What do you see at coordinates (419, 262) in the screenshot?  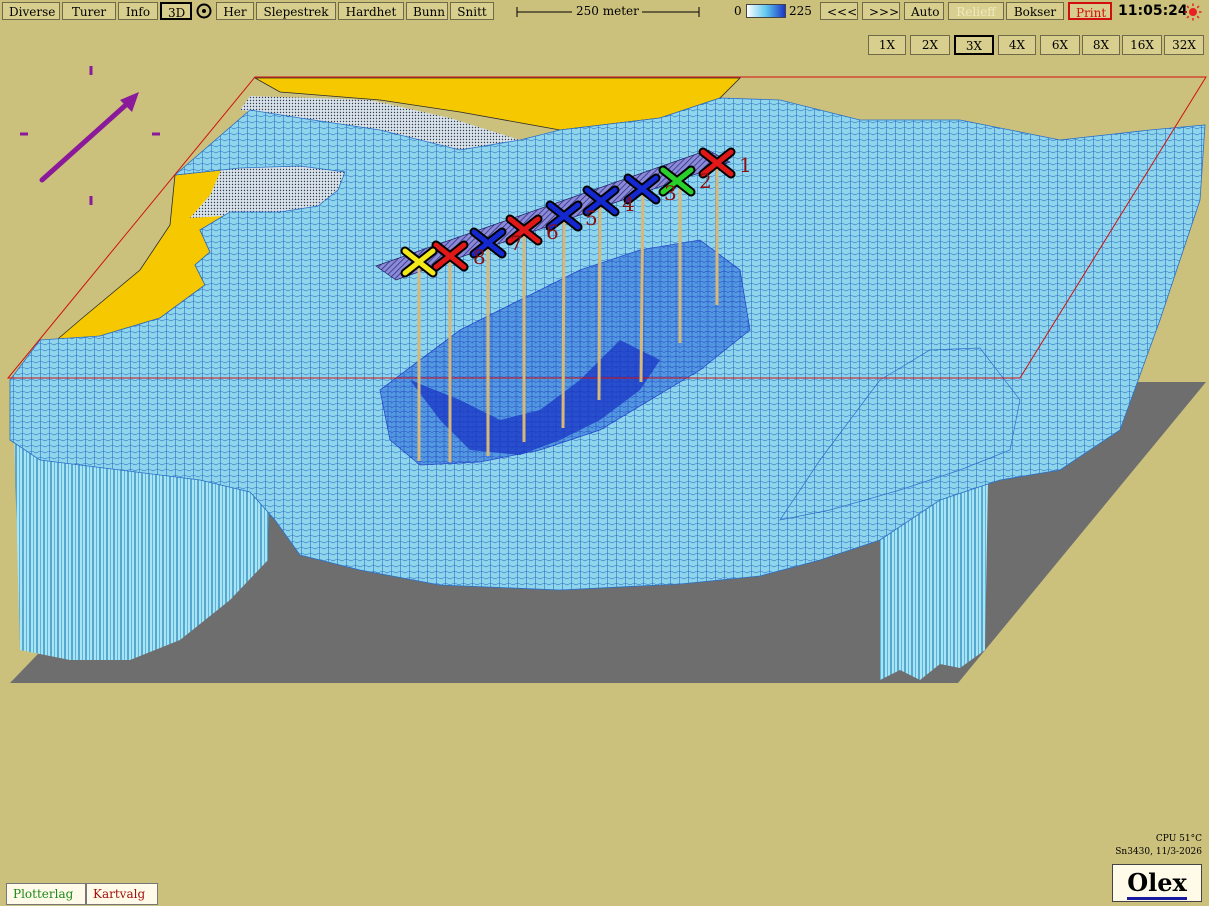 I see `marker-9-icon` at bounding box center [419, 262].